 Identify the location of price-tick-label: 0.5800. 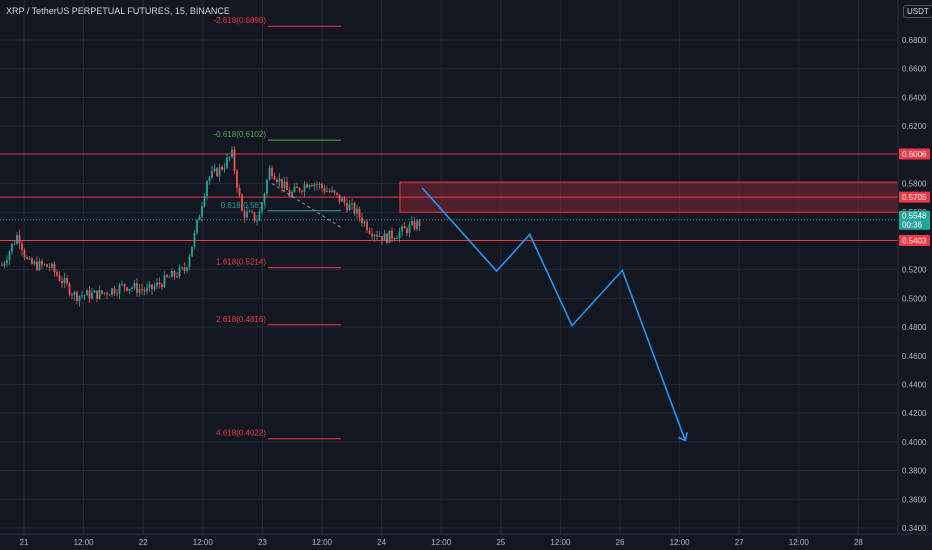
(914, 184).